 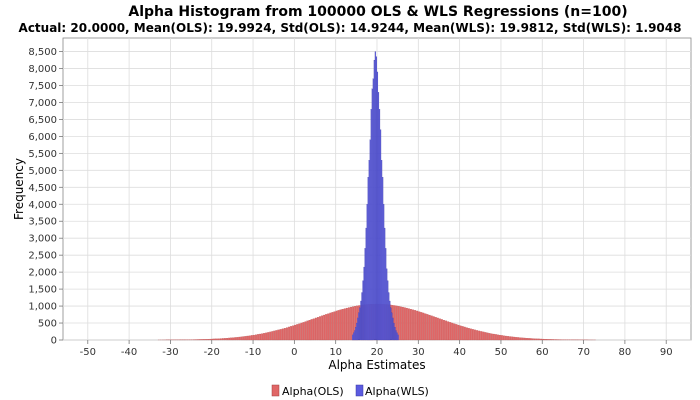 I want to click on wls-bars, so click(x=375, y=196).